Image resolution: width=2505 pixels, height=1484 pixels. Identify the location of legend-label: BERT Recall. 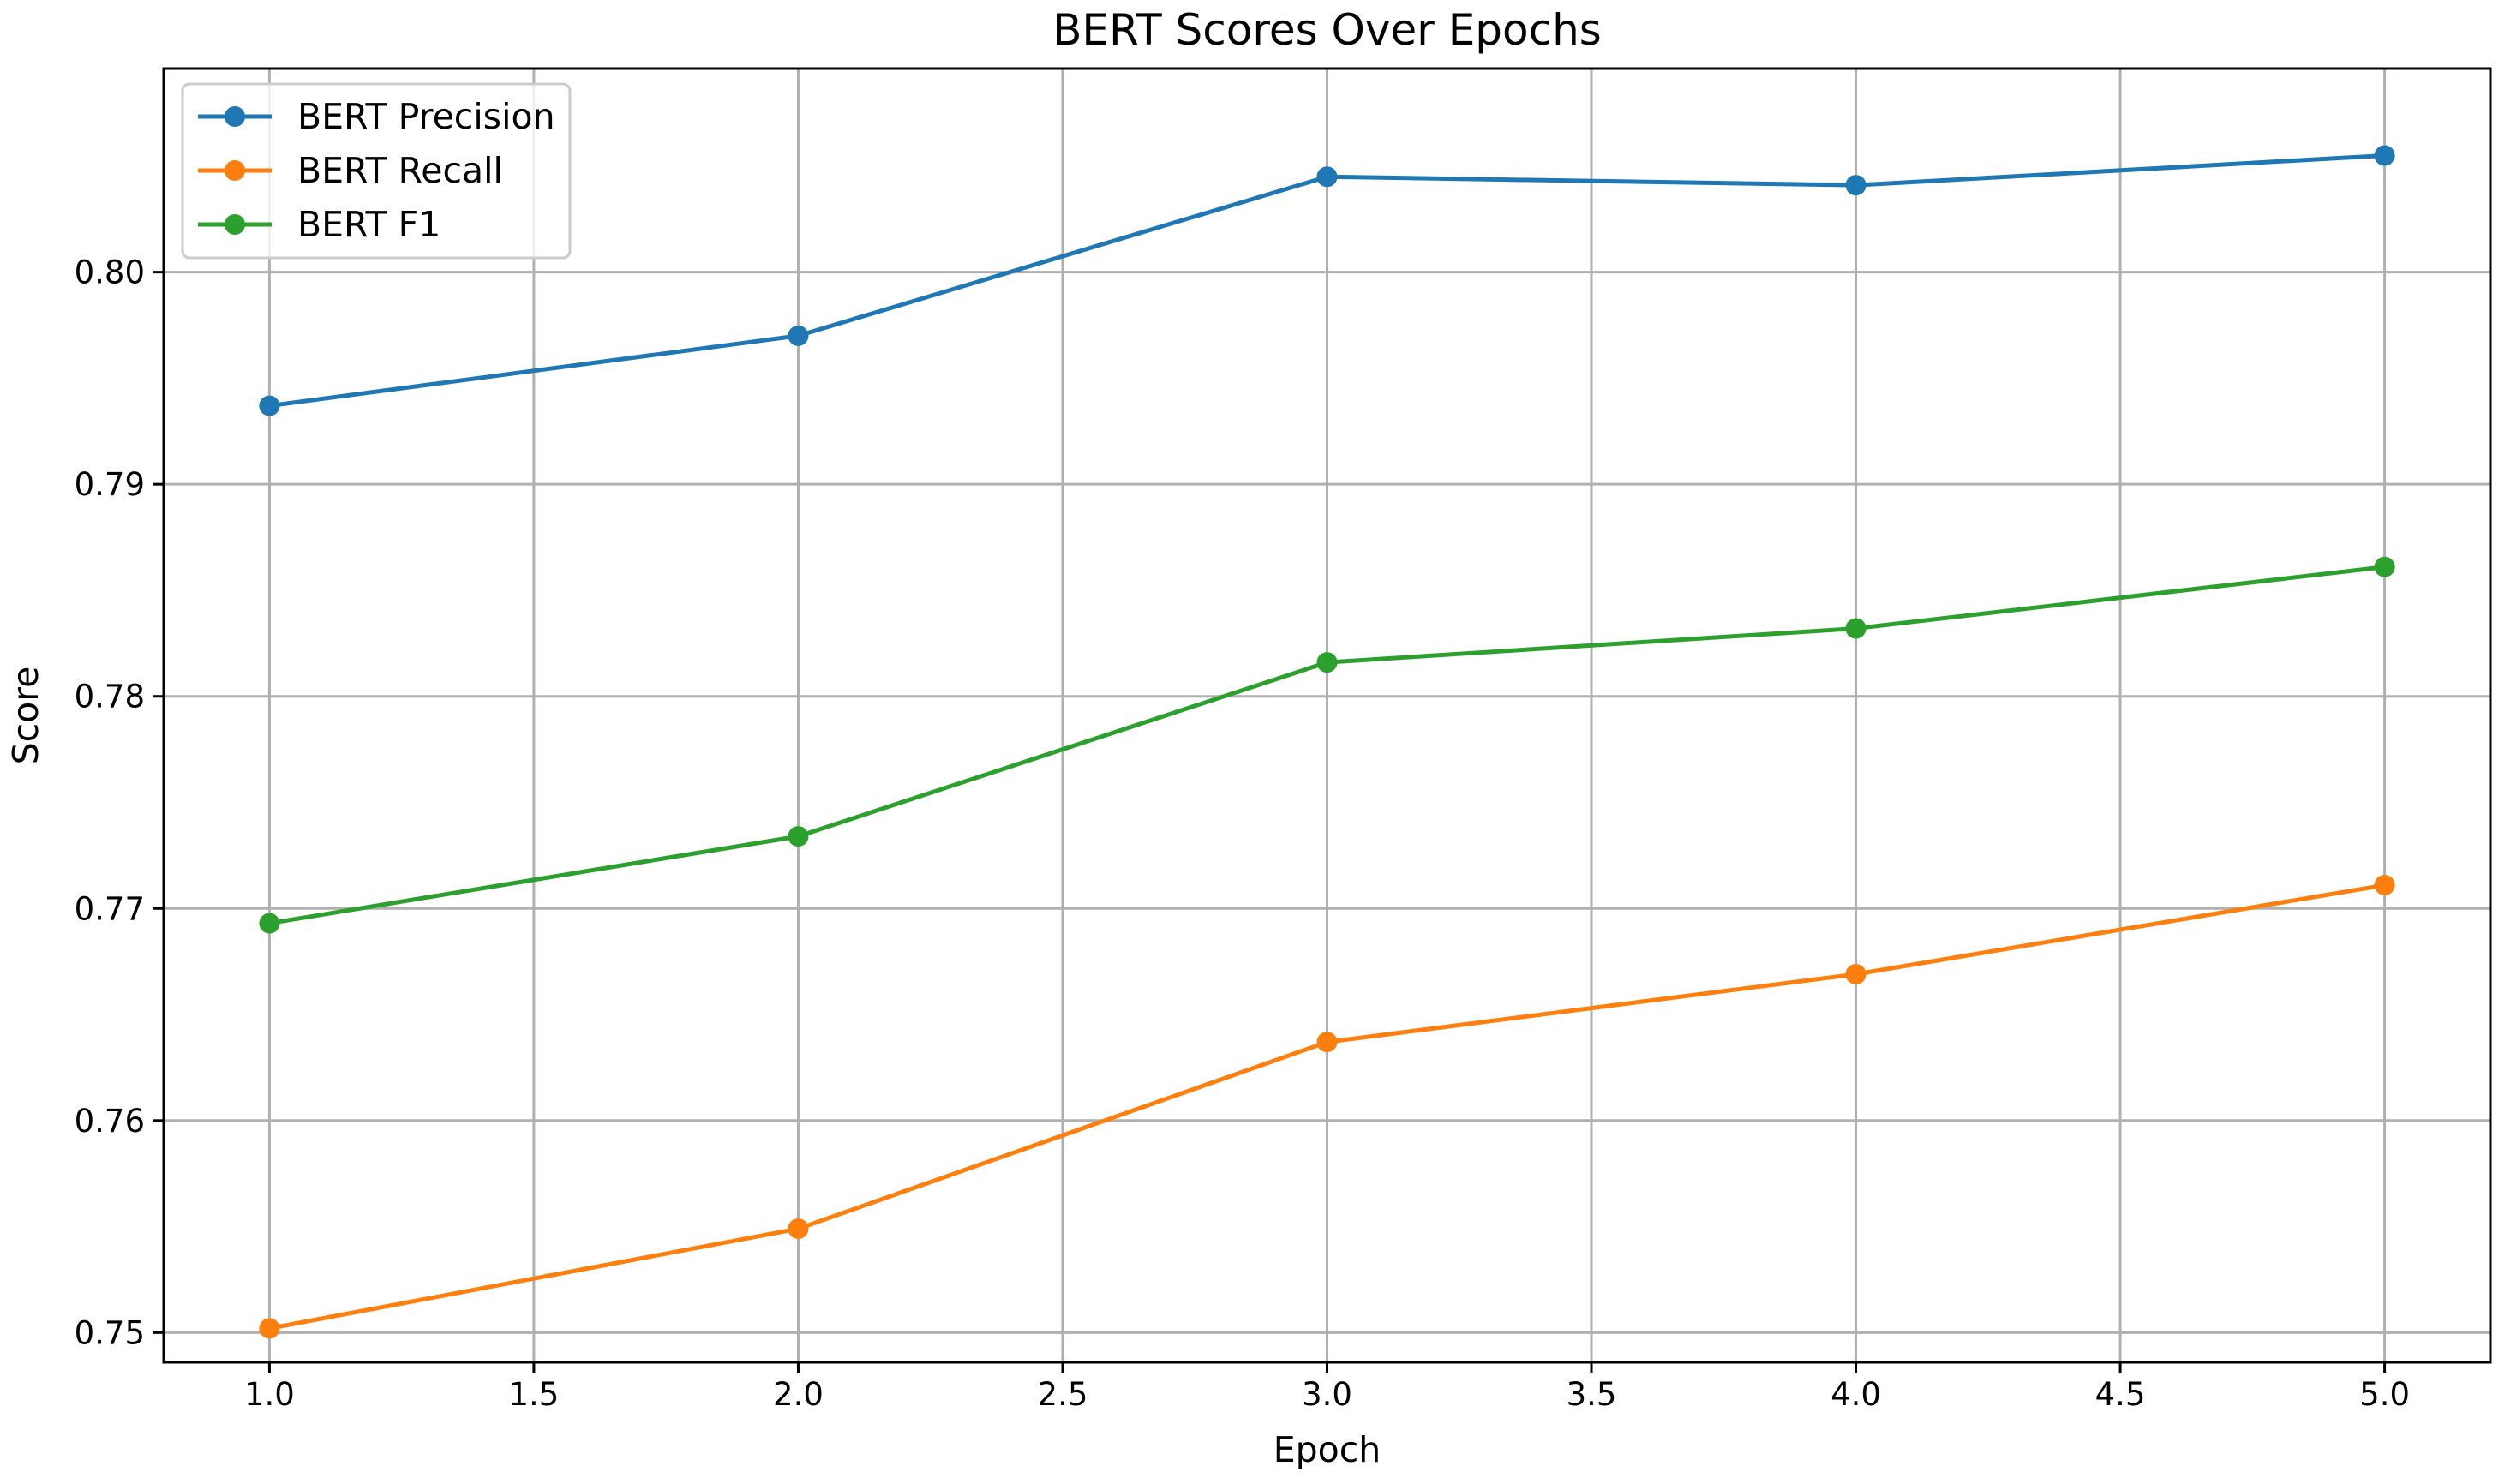
(400, 170).